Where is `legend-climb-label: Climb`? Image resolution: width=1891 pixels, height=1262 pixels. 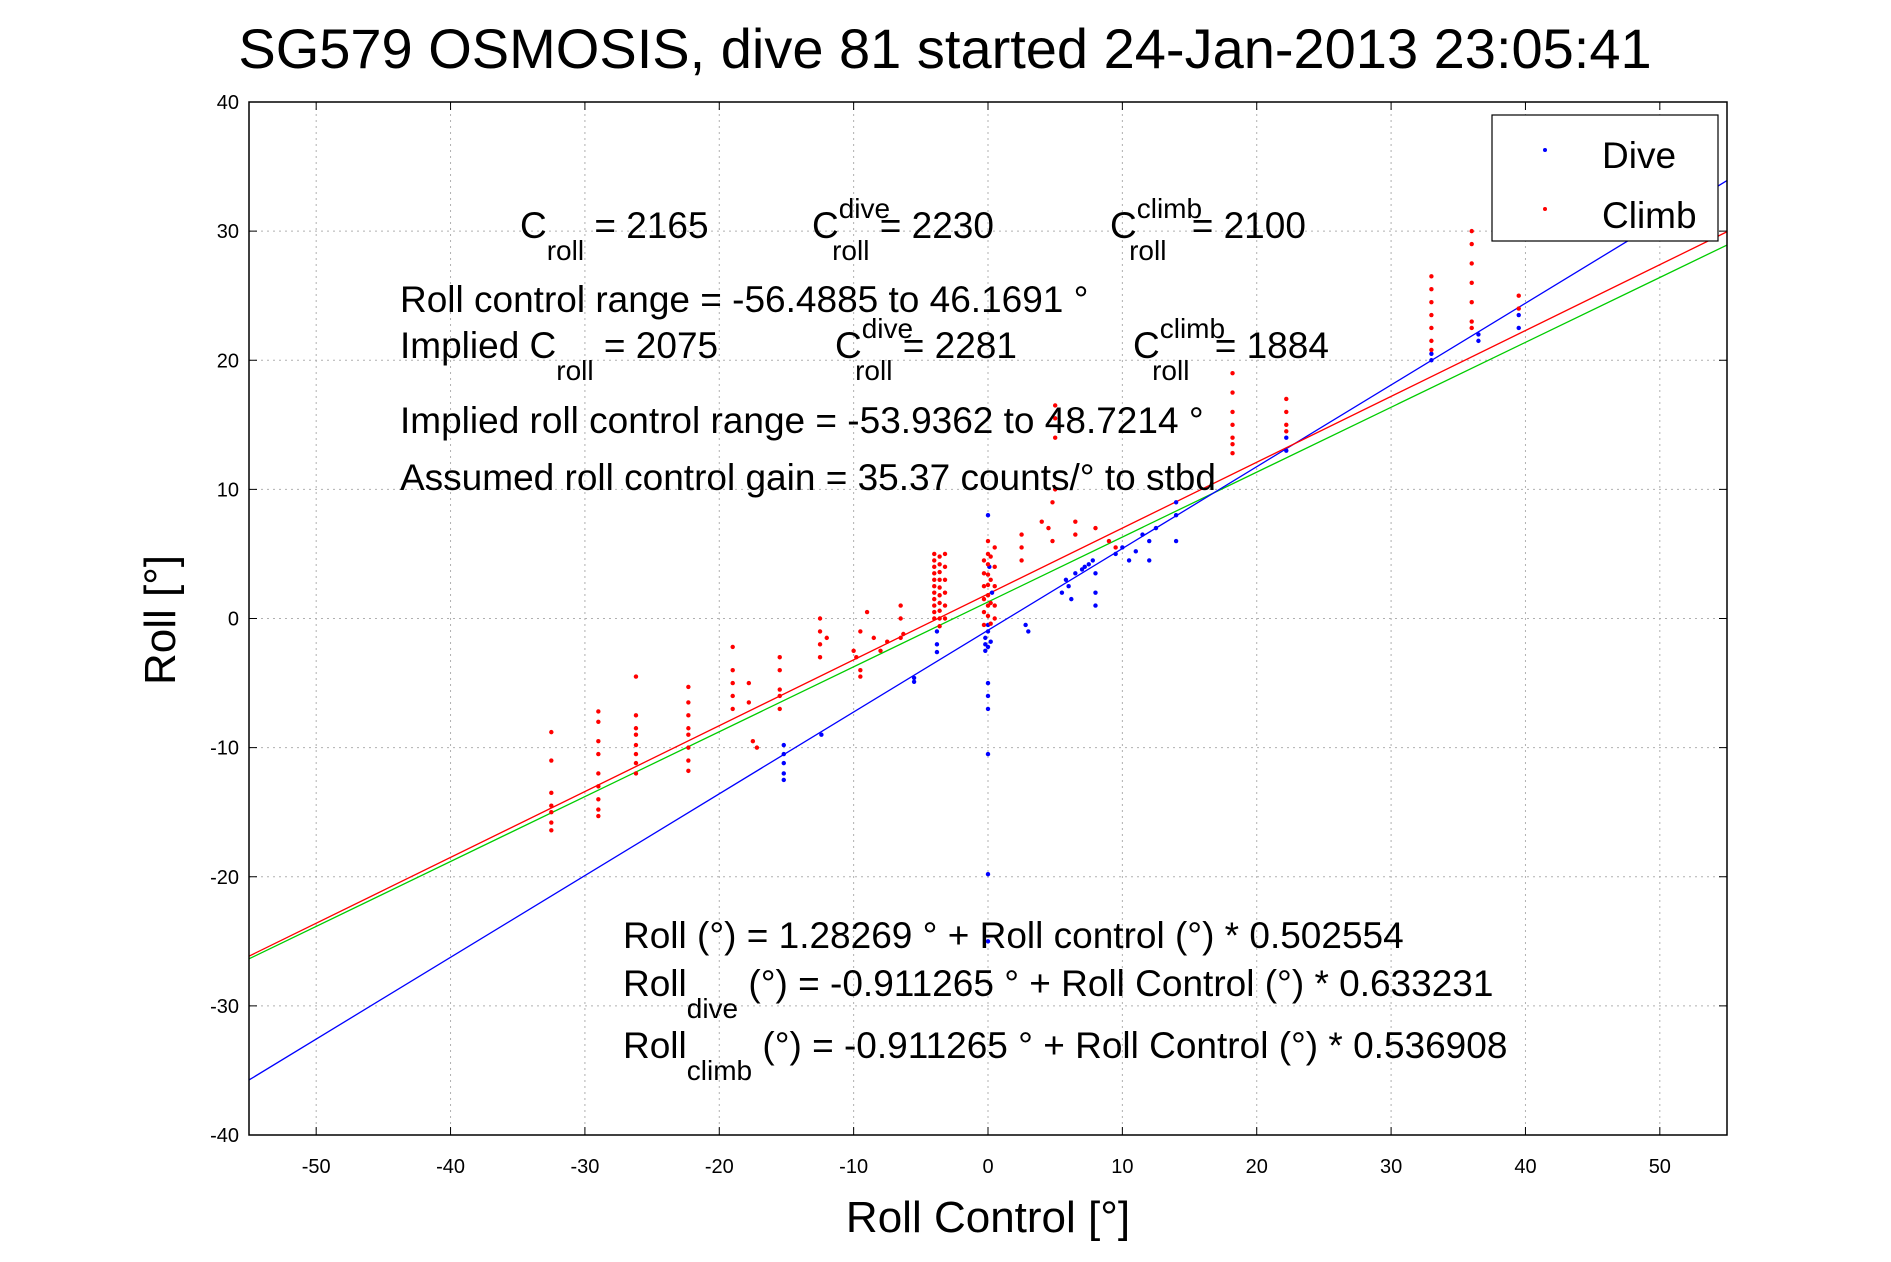
legend-climb-label: Climb is located at coordinates (1649, 215).